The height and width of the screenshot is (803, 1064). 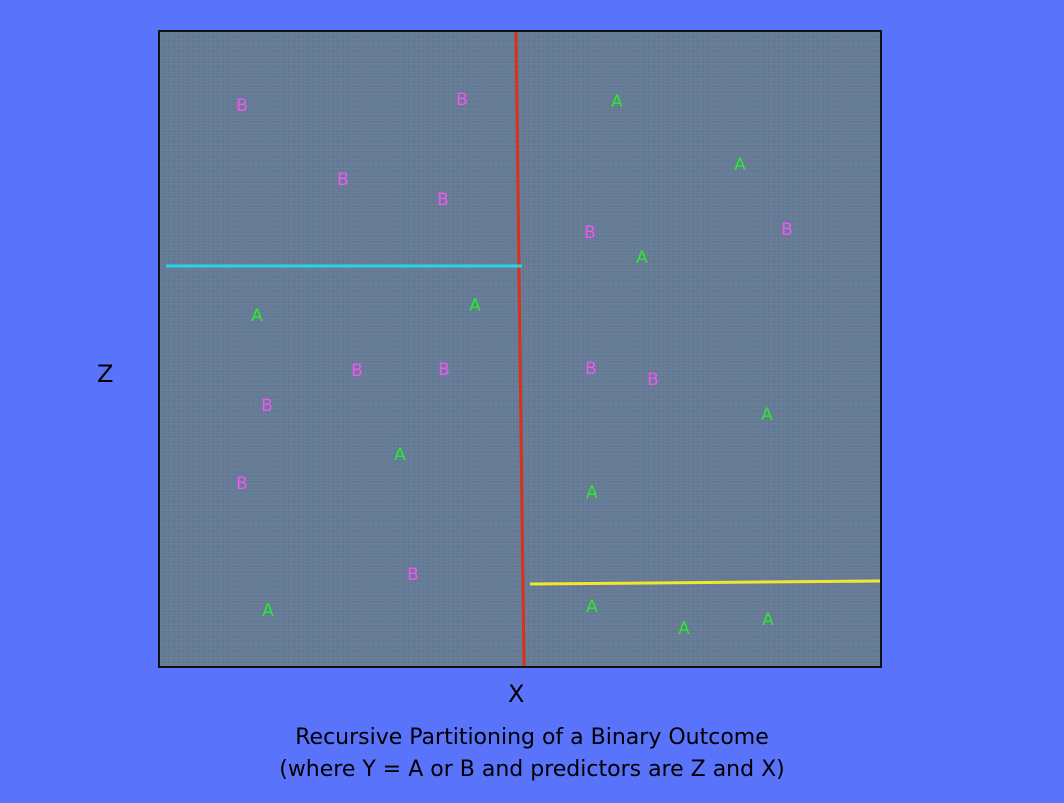 I want to click on split-line-x, so click(x=520, y=349).